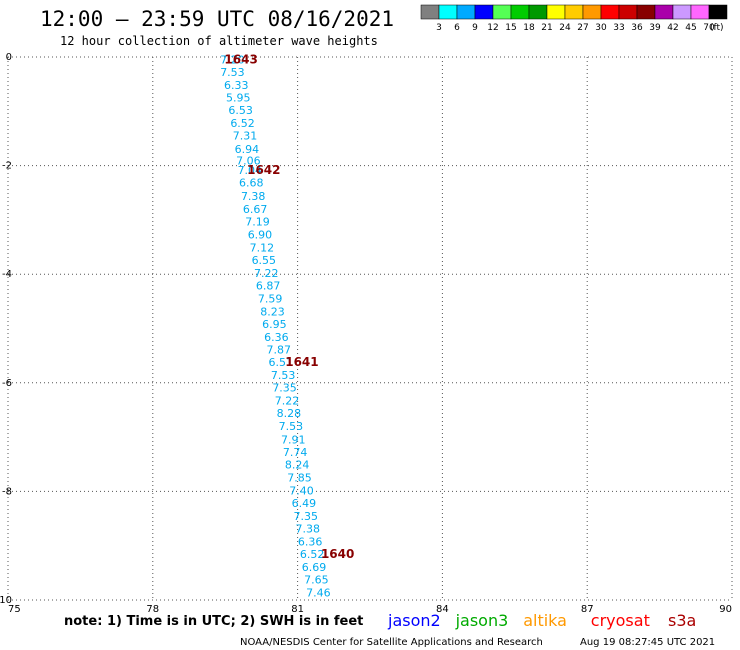 This screenshot has height=650, width=740. Describe the element at coordinates (260, 235) in the screenshot. I see `wave-height-label: 6.90` at that location.